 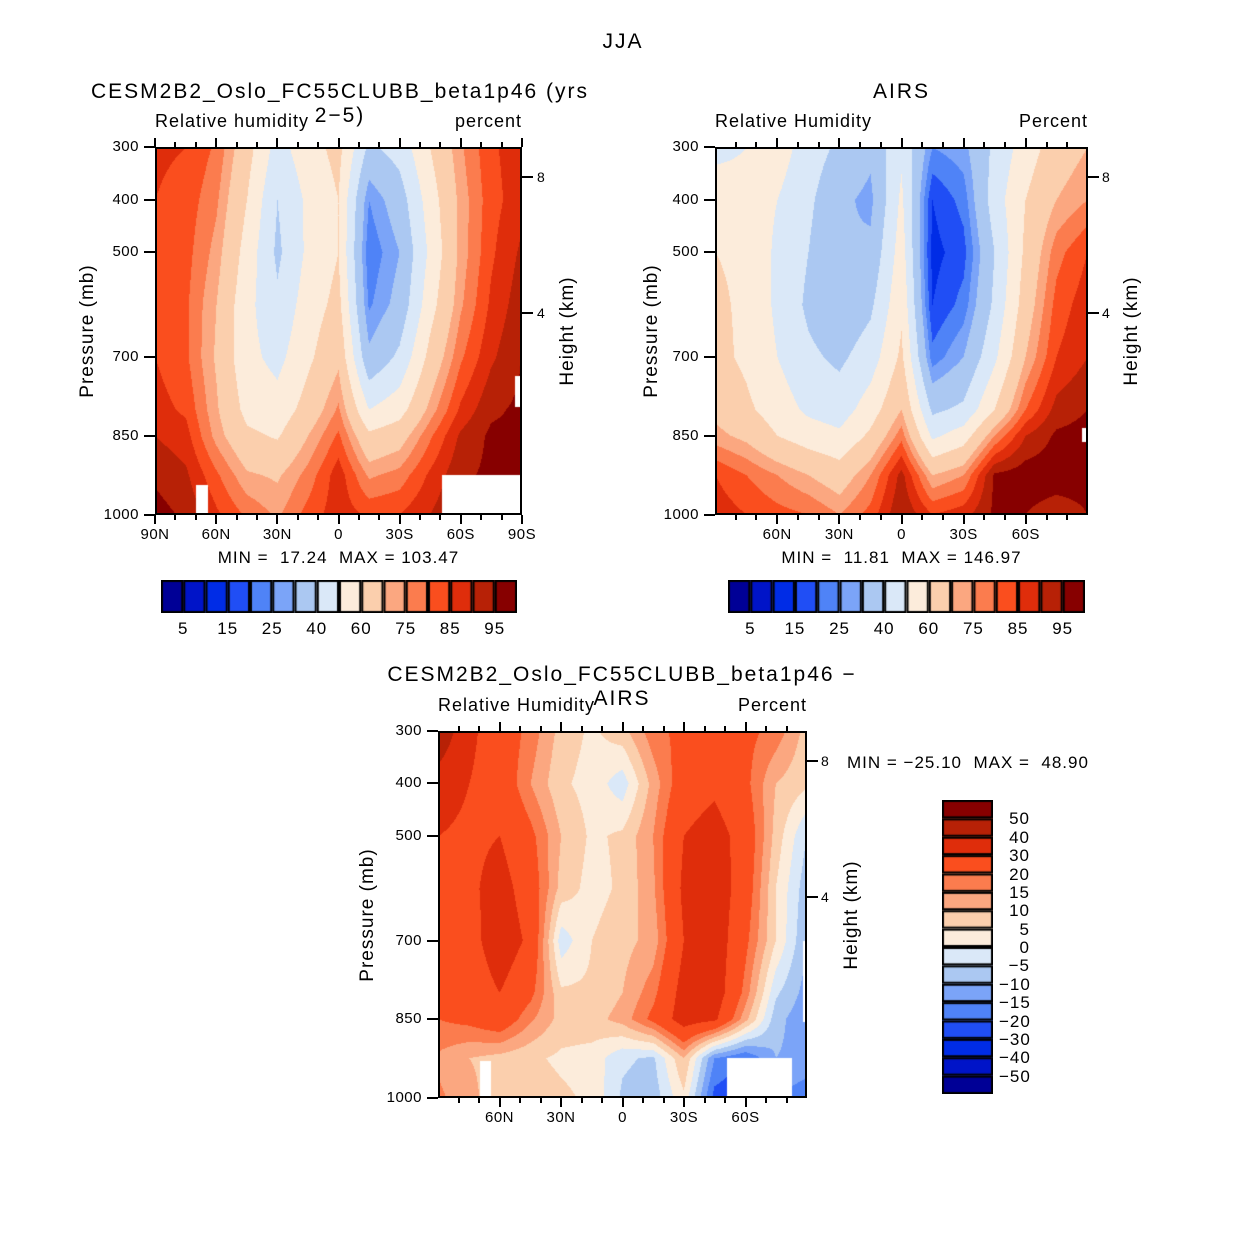 I want to click on colorbar-label: 30, so click(x=1019, y=856).